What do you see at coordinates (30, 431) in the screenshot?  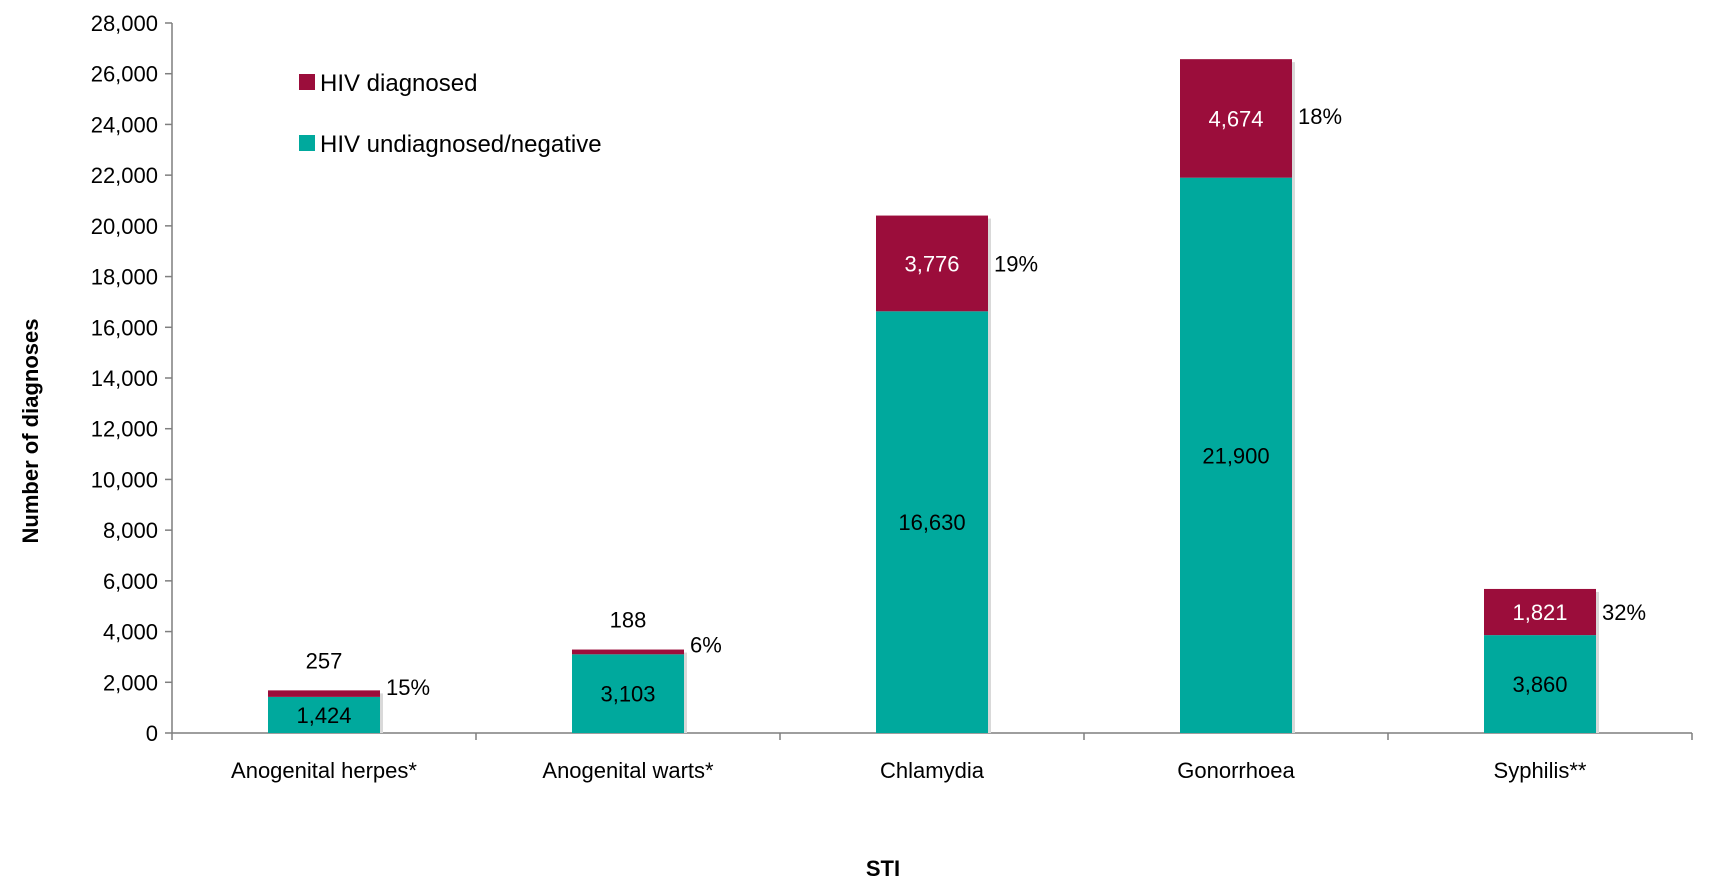 I see `y-axis-title: Number of diagnoses` at bounding box center [30, 431].